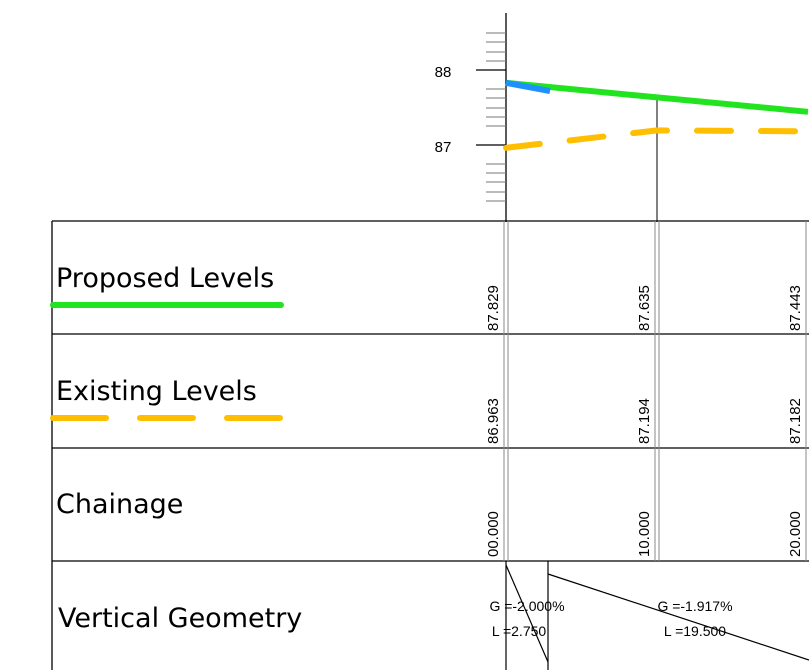 This screenshot has height=670, width=809. I want to click on existing-value: 86.963, so click(493, 421).